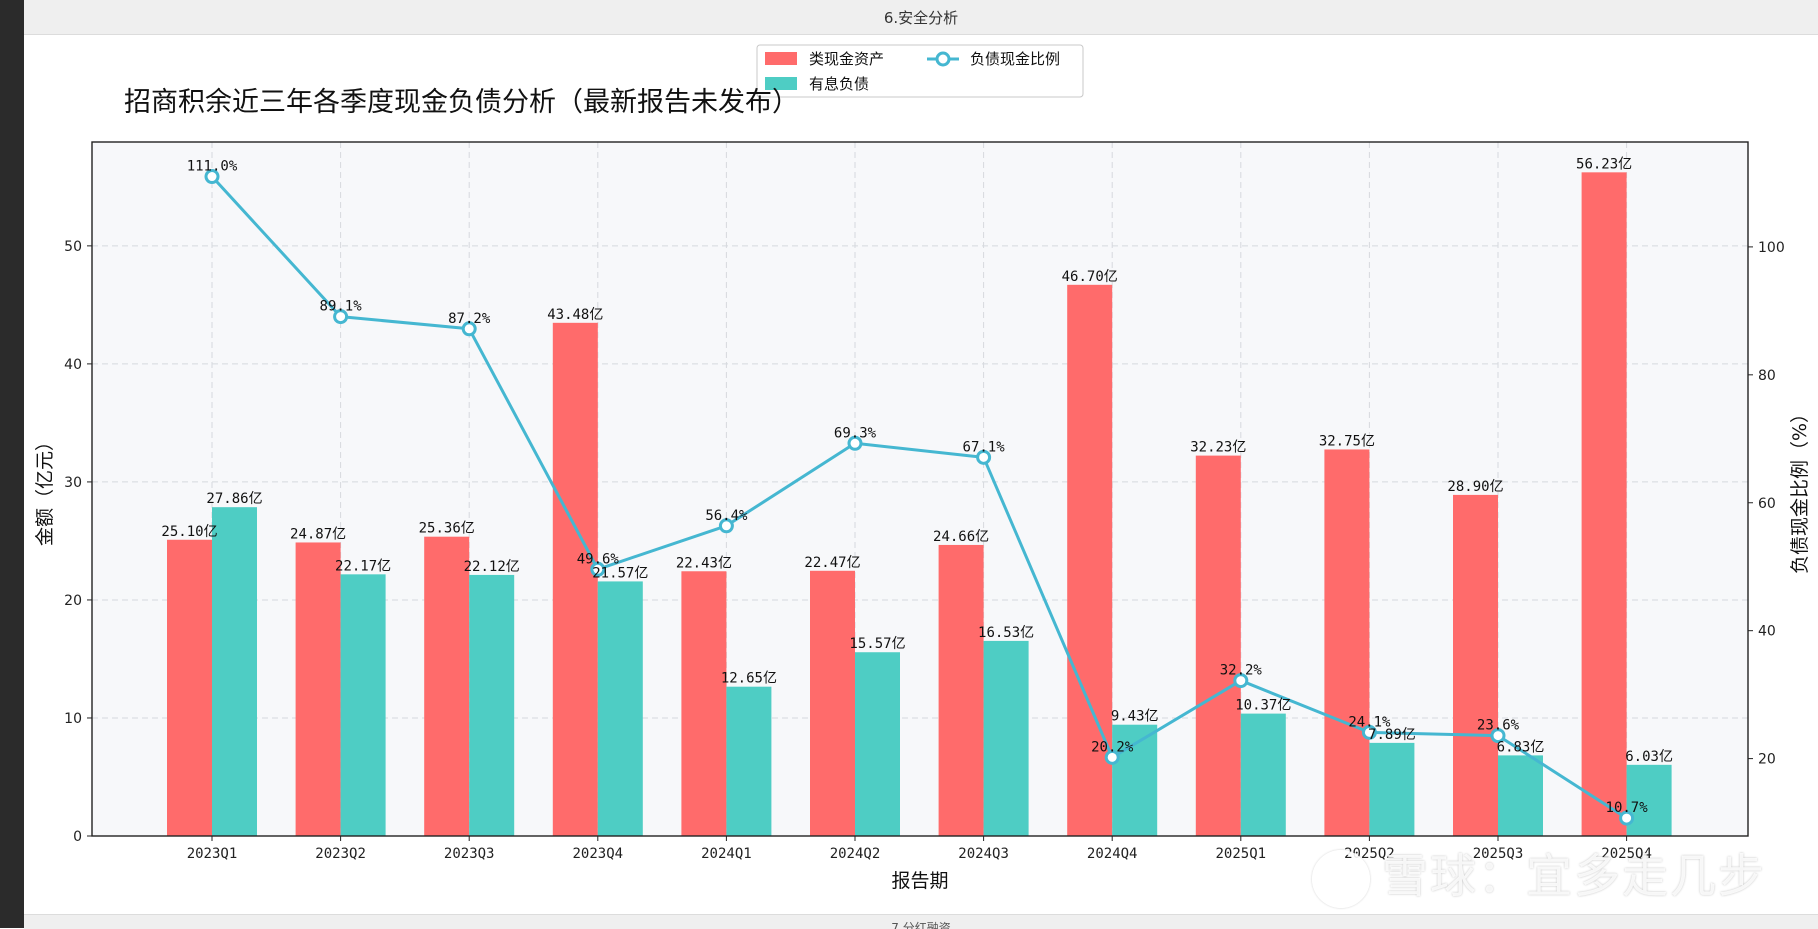 This screenshot has height=929, width=1818. I want to click on chart-title: 招商积余近三年各季度现金负债分析（最新报告未发布）, so click(461, 102).